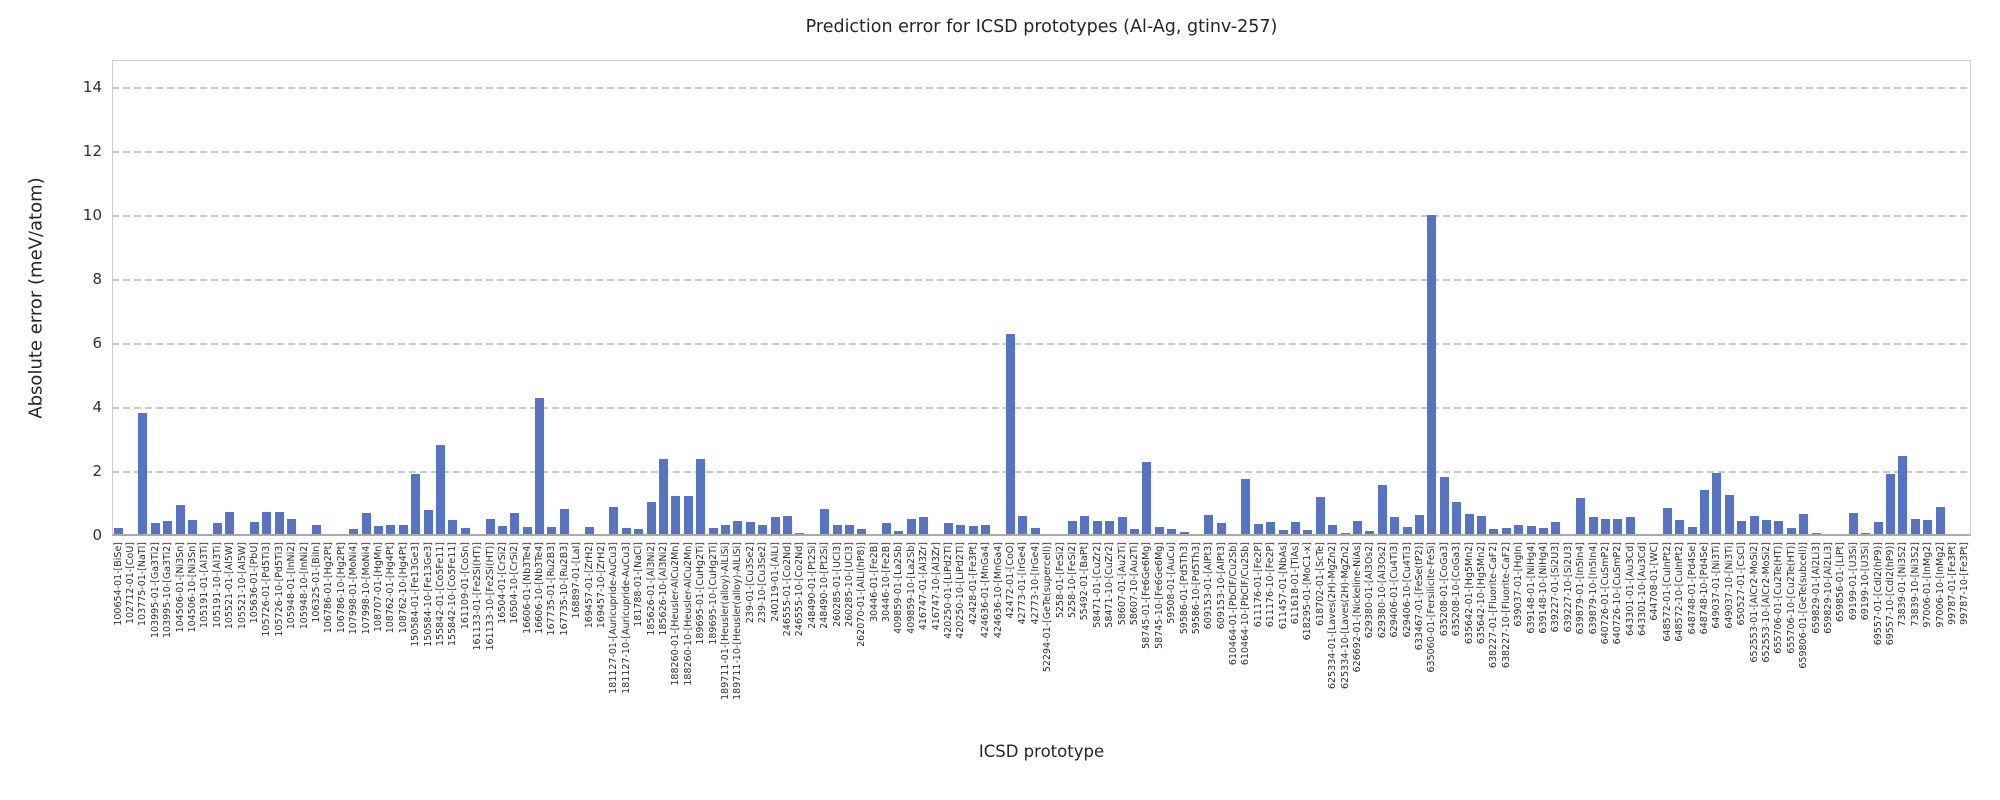 The image size is (2000, 800). What do you see at coordinates (862, 594) in the screenshot?
I see `x-tick-label: 262070-01-[AlLi(hP8)]` at bounding box center [862, 594].